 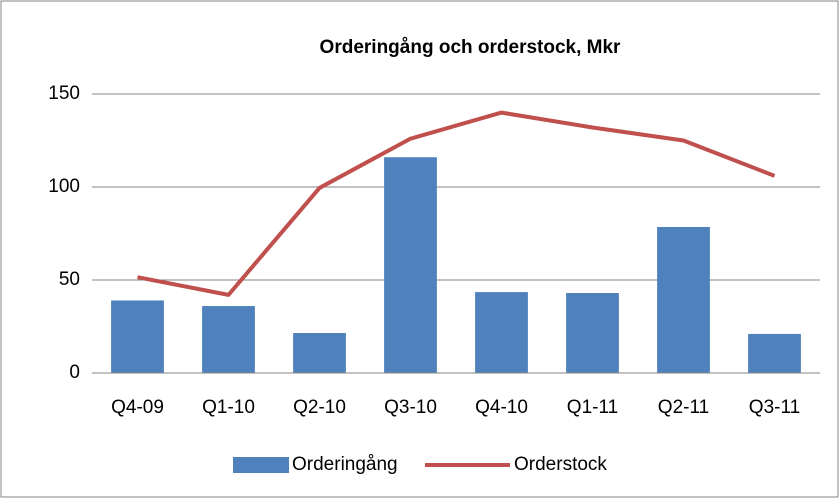 I want to click on chart-title: Orderingång och orderstock, Mkr, so click(x=470, y=47).